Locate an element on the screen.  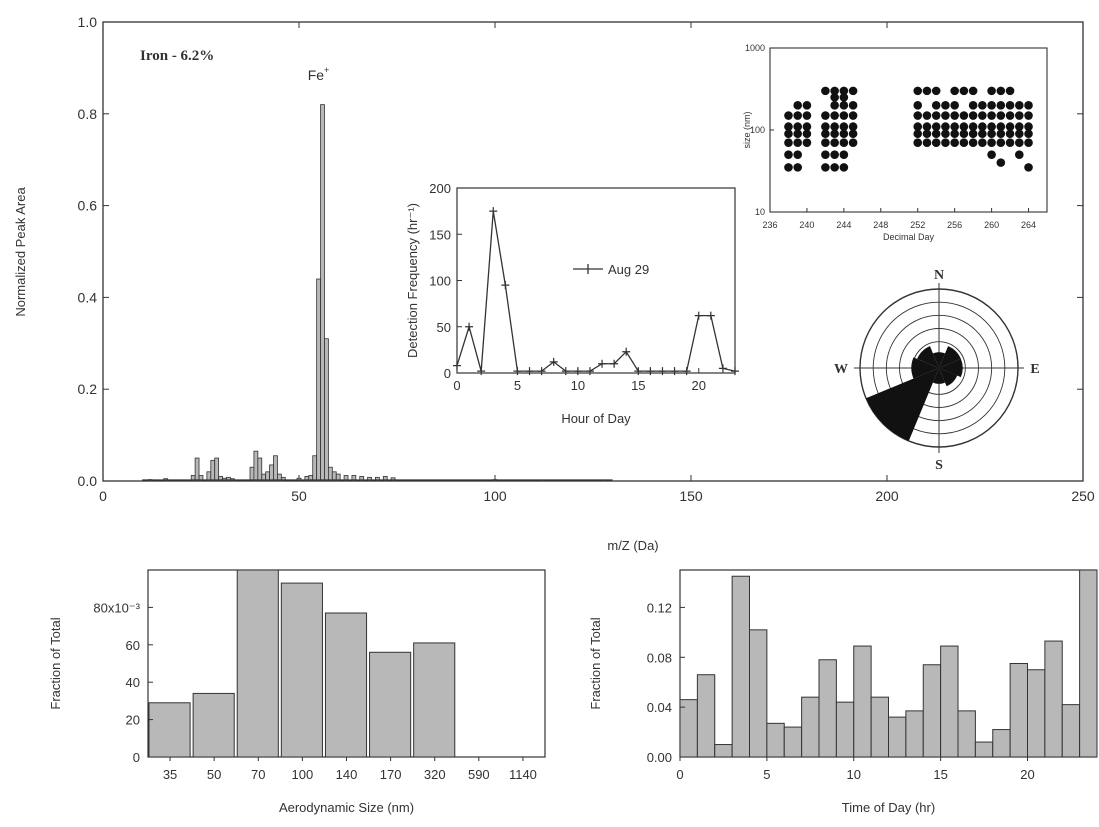
y-tick-label: 100 is located at coordinates (440, 281).